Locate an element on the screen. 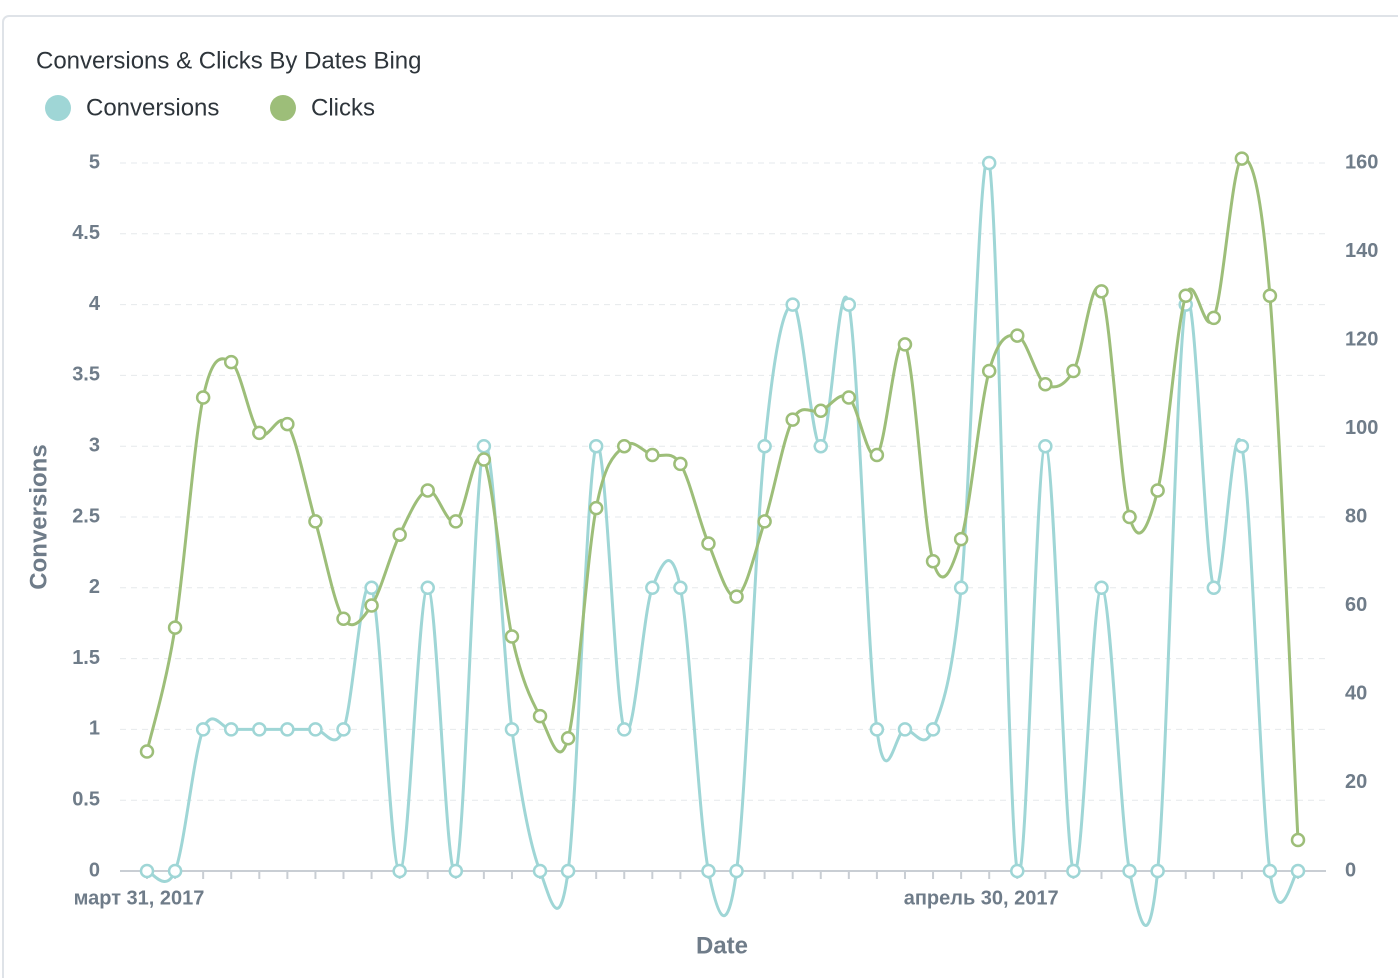 The image size is (1398, 978). y2-tick-label: 40 is located at coordinates (1356, 693).